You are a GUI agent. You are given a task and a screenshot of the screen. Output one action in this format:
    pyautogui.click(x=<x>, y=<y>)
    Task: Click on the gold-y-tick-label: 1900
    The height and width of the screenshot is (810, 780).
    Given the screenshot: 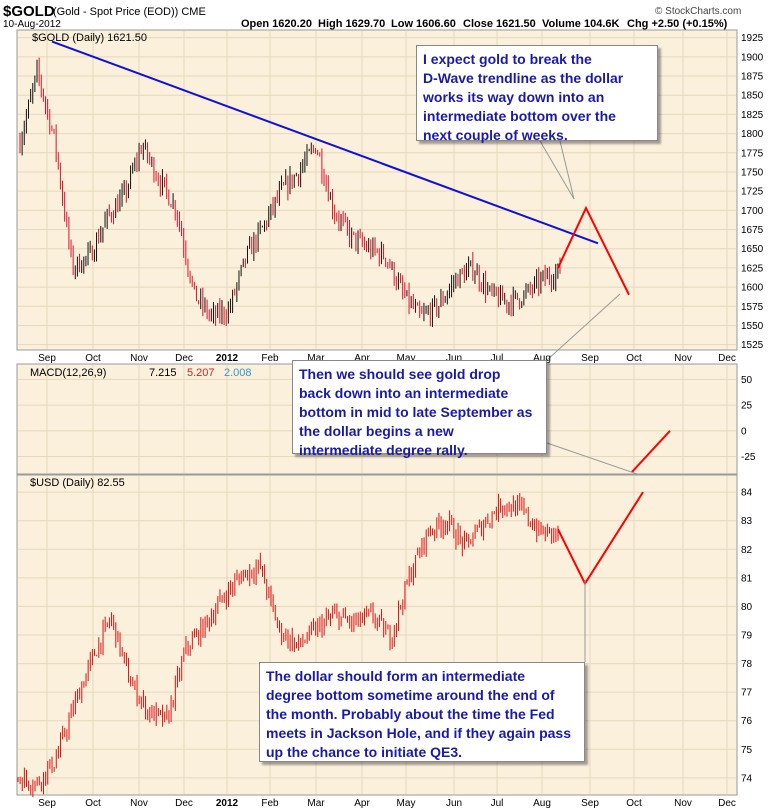 What is the action you would take?
    pyautogui.click(x=752, y=57)
    